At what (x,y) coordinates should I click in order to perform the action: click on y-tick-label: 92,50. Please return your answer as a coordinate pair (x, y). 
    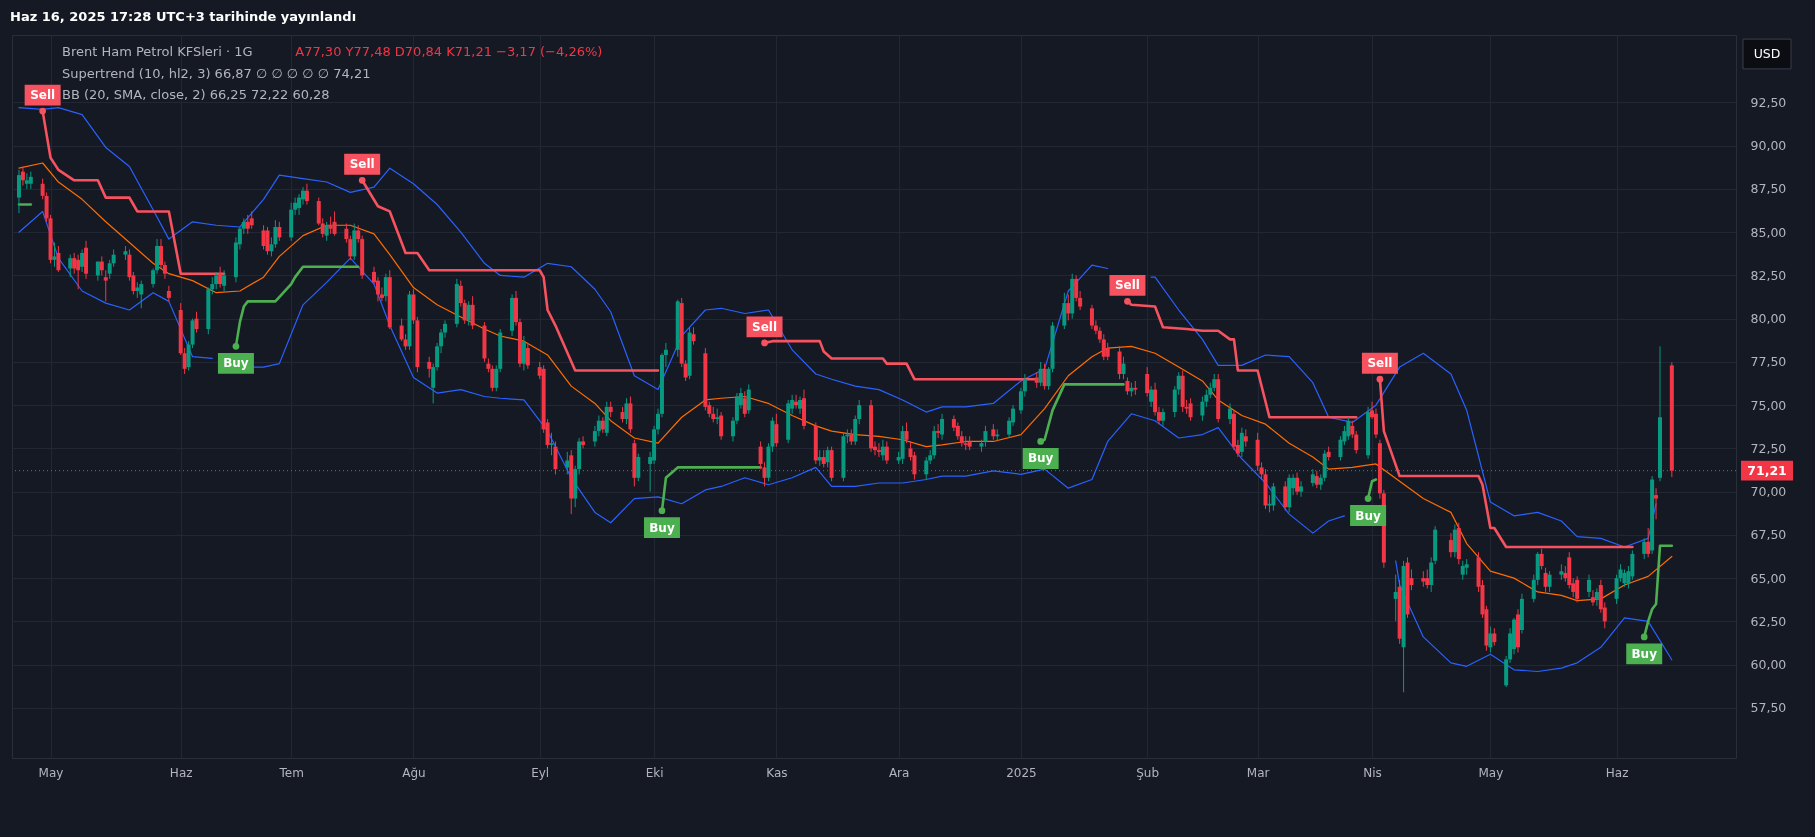
    Looking at the image, I should click on (1768, 102).